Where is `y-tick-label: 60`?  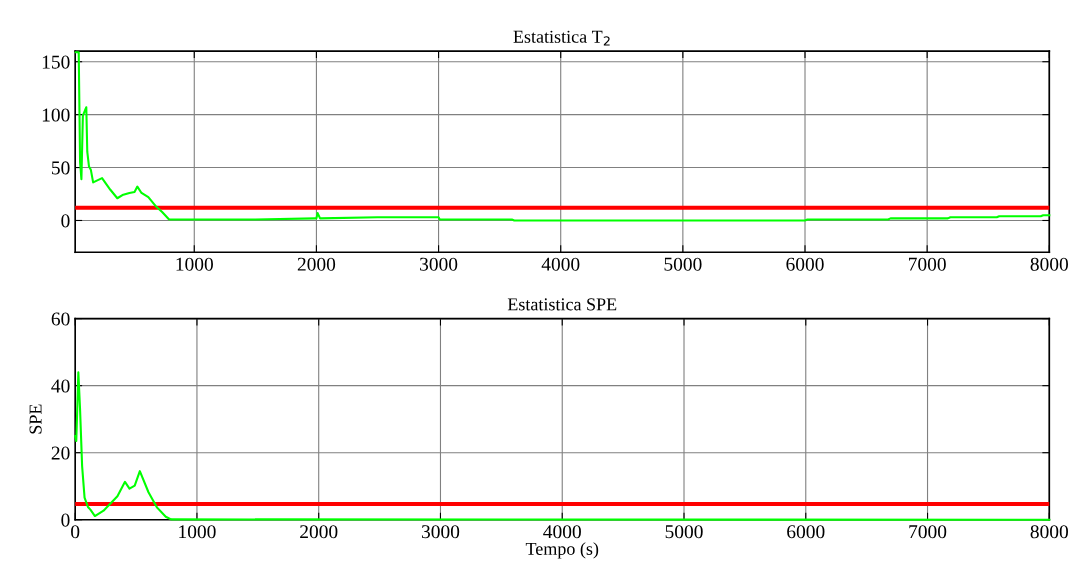
y-tick-label: 60 is located at coordinates (60, 319).